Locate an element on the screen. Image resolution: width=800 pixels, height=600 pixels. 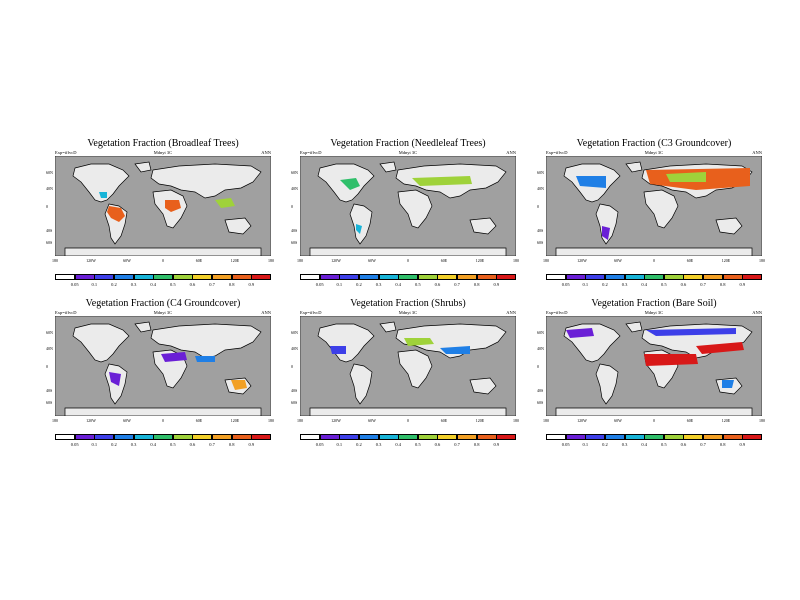
panel-title: Vegetation Fraction (C3 Groundcover) is located at coordinates (654, 143).